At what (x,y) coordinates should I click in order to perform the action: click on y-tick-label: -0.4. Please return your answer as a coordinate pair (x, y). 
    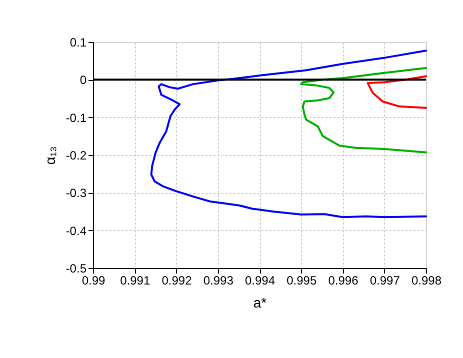
    Looking at the image, I should click on (76, 231).